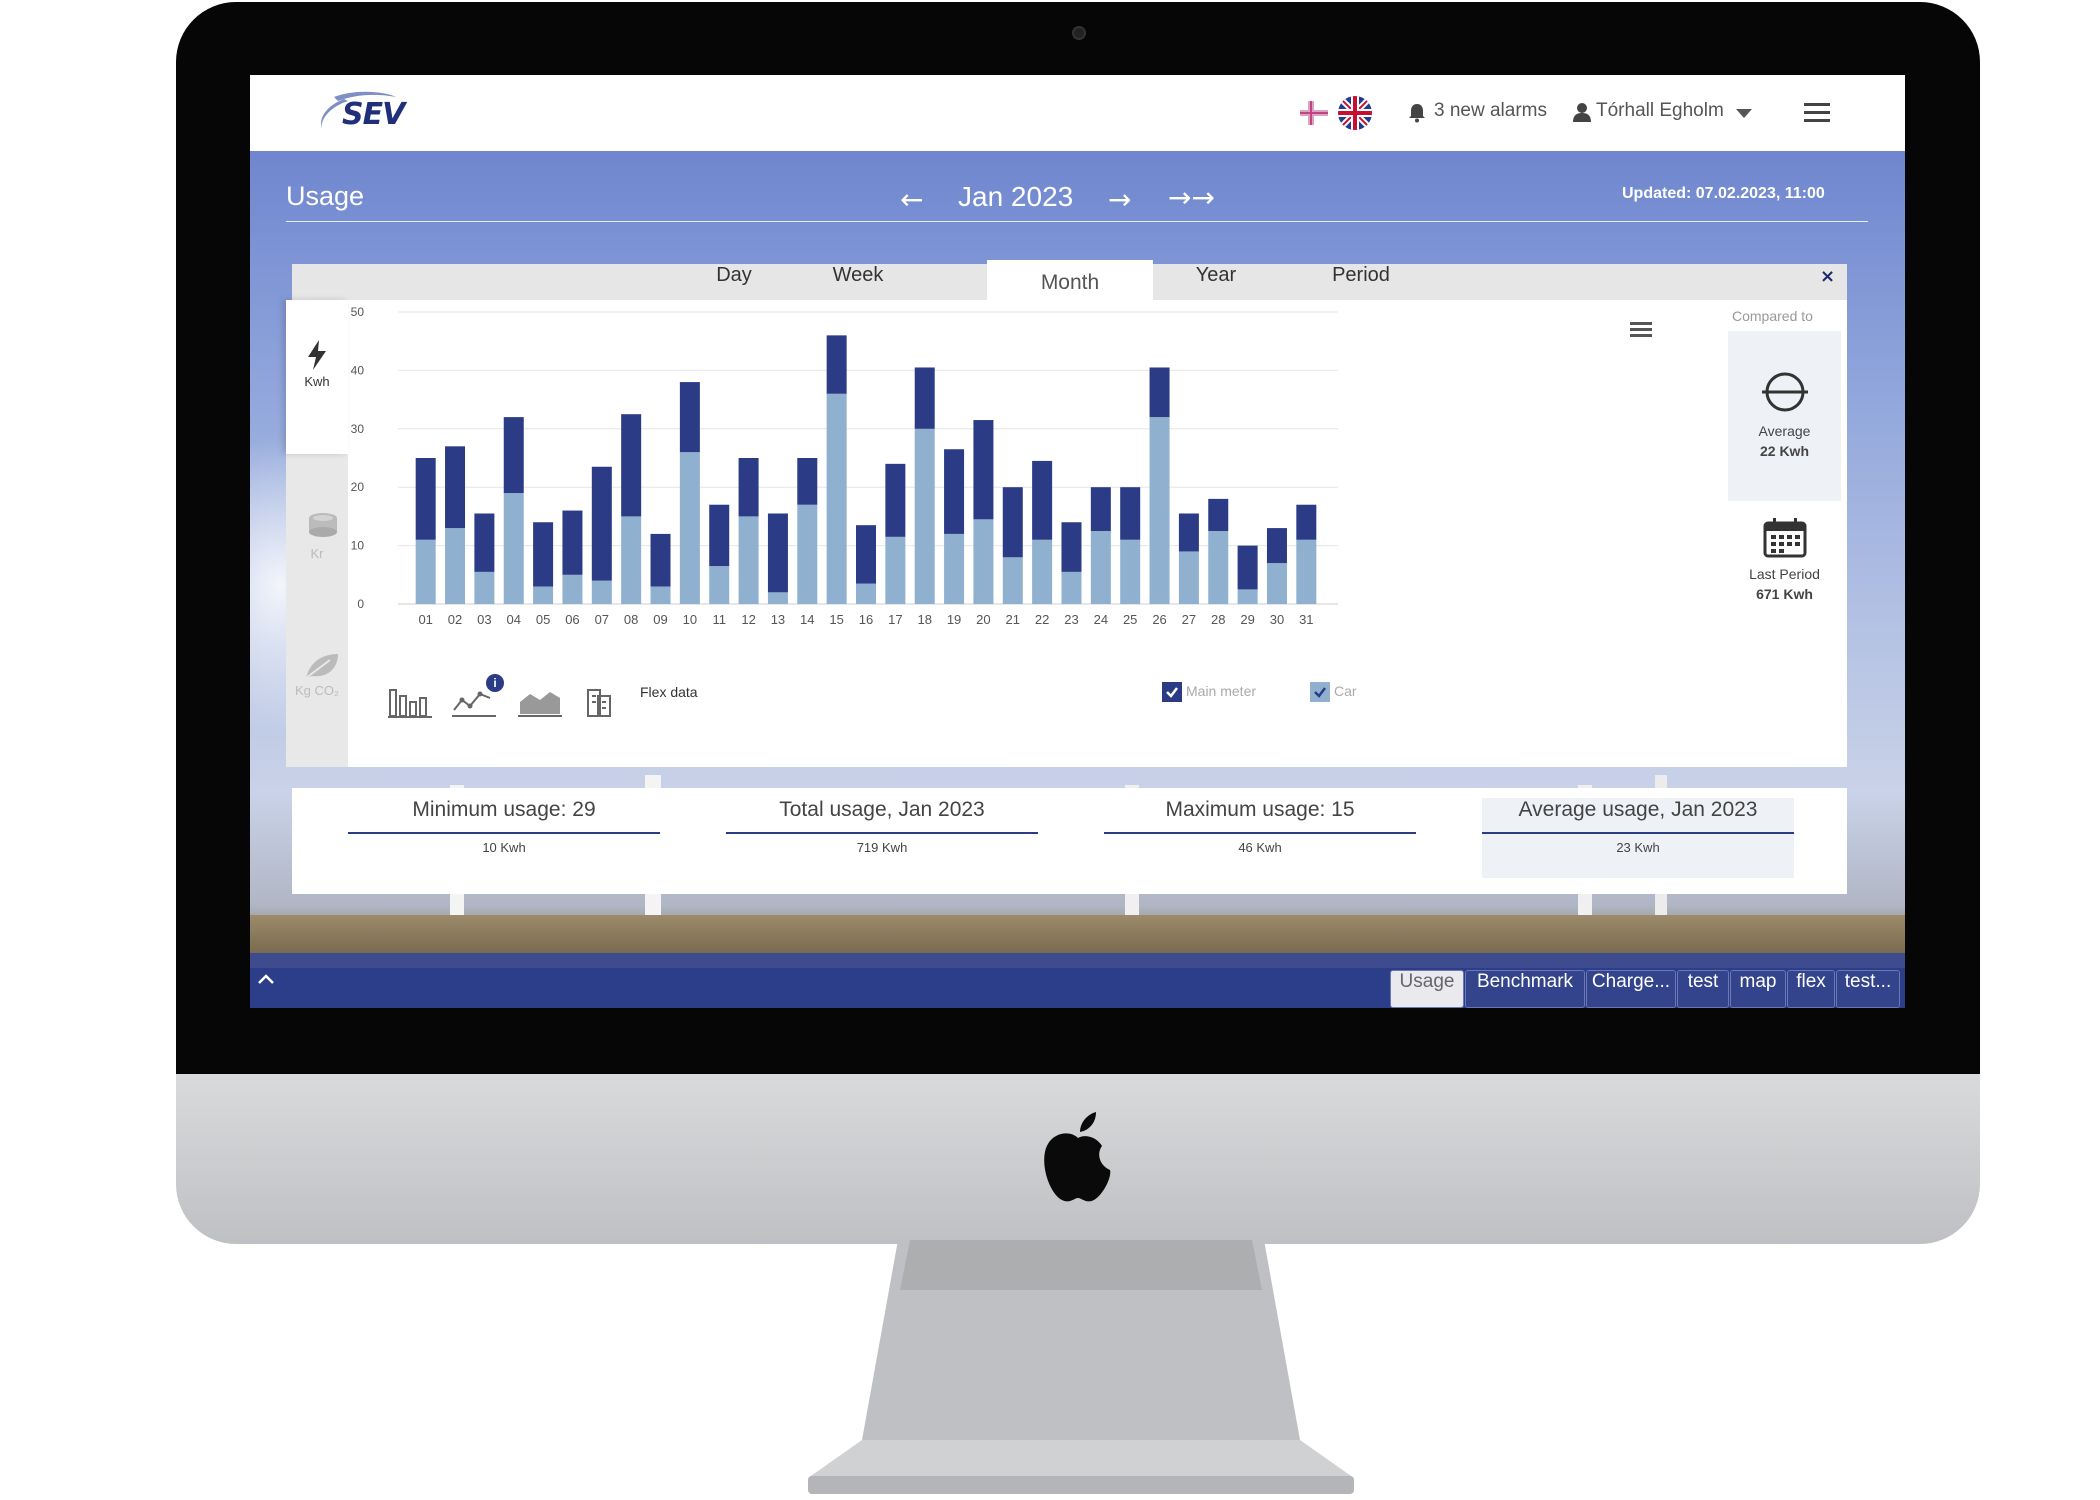 The image size is (2100, 1500). What do you see at coordinates (1361, 275) in the screenshot?
I see `tab-period: Period` at bounding box center [1361, 275].